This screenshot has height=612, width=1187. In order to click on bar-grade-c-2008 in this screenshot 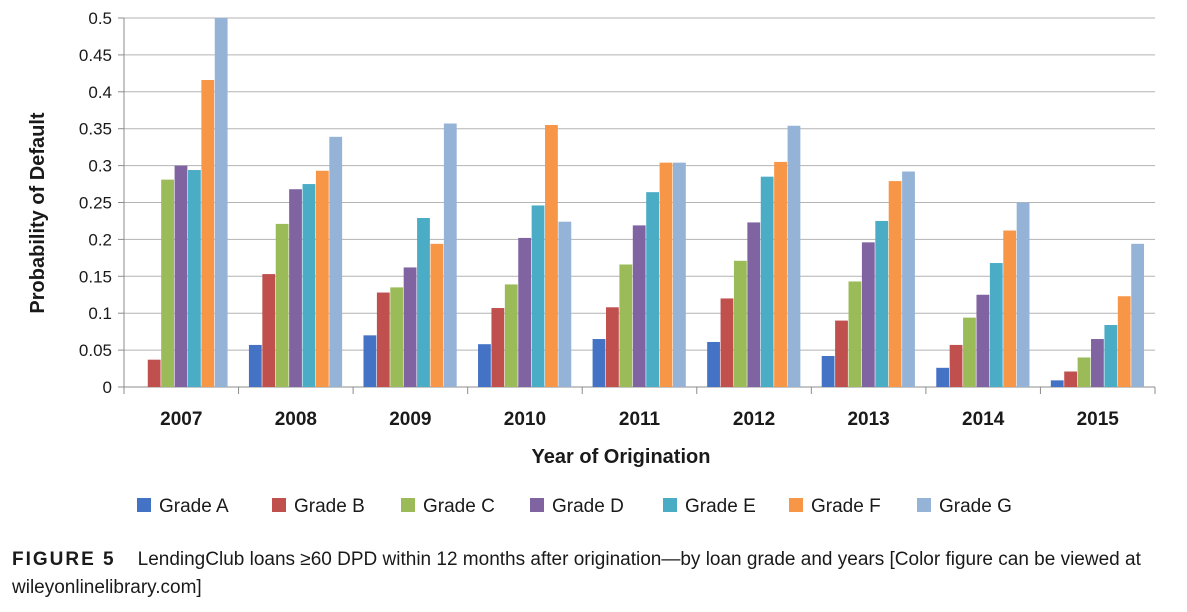, I will do `click(282, 305)`.